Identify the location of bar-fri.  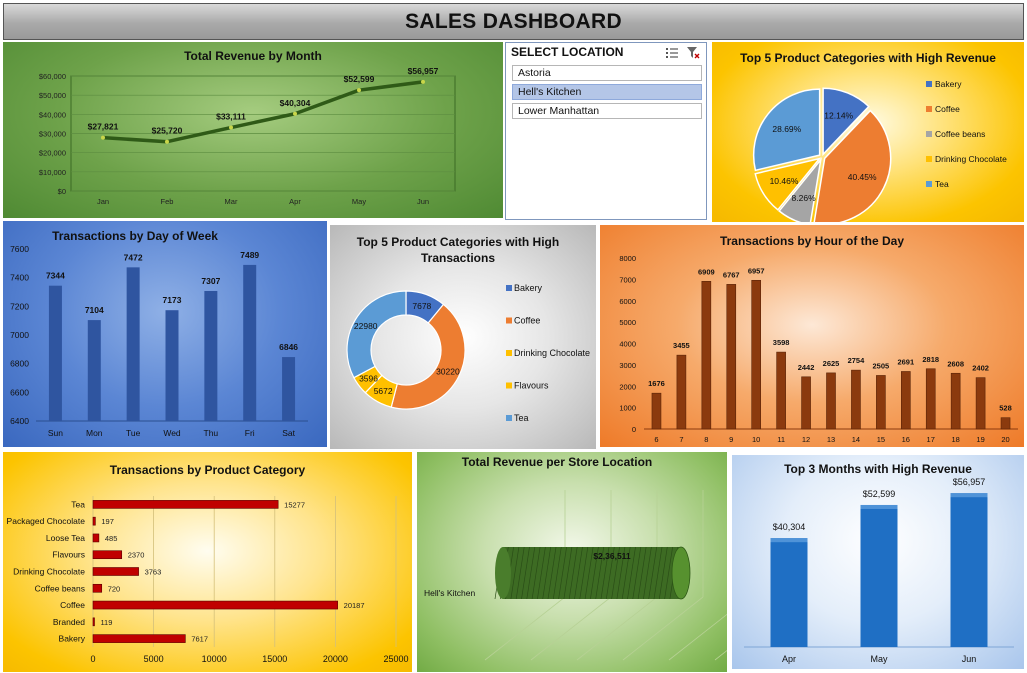
(250, 342).